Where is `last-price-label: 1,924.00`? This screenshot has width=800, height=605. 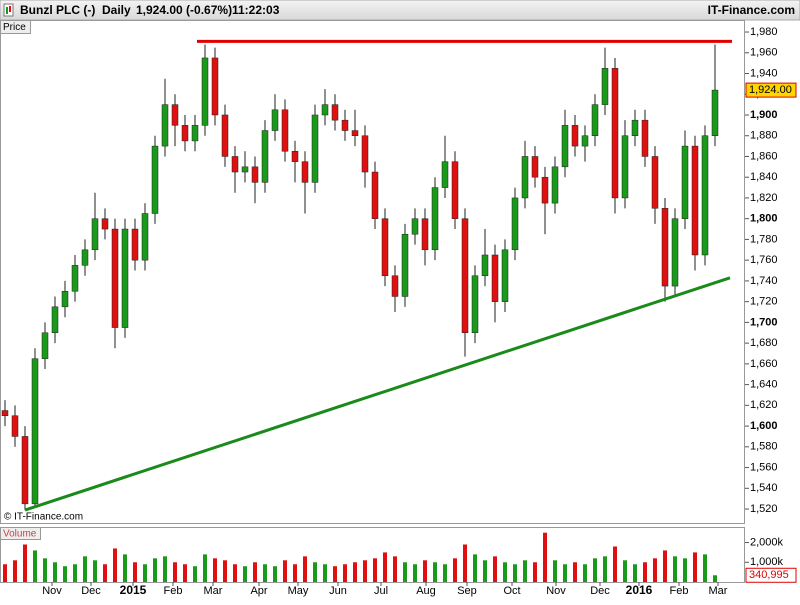
last-price-label: 1,924.00 is located at coordinates (770, 90).